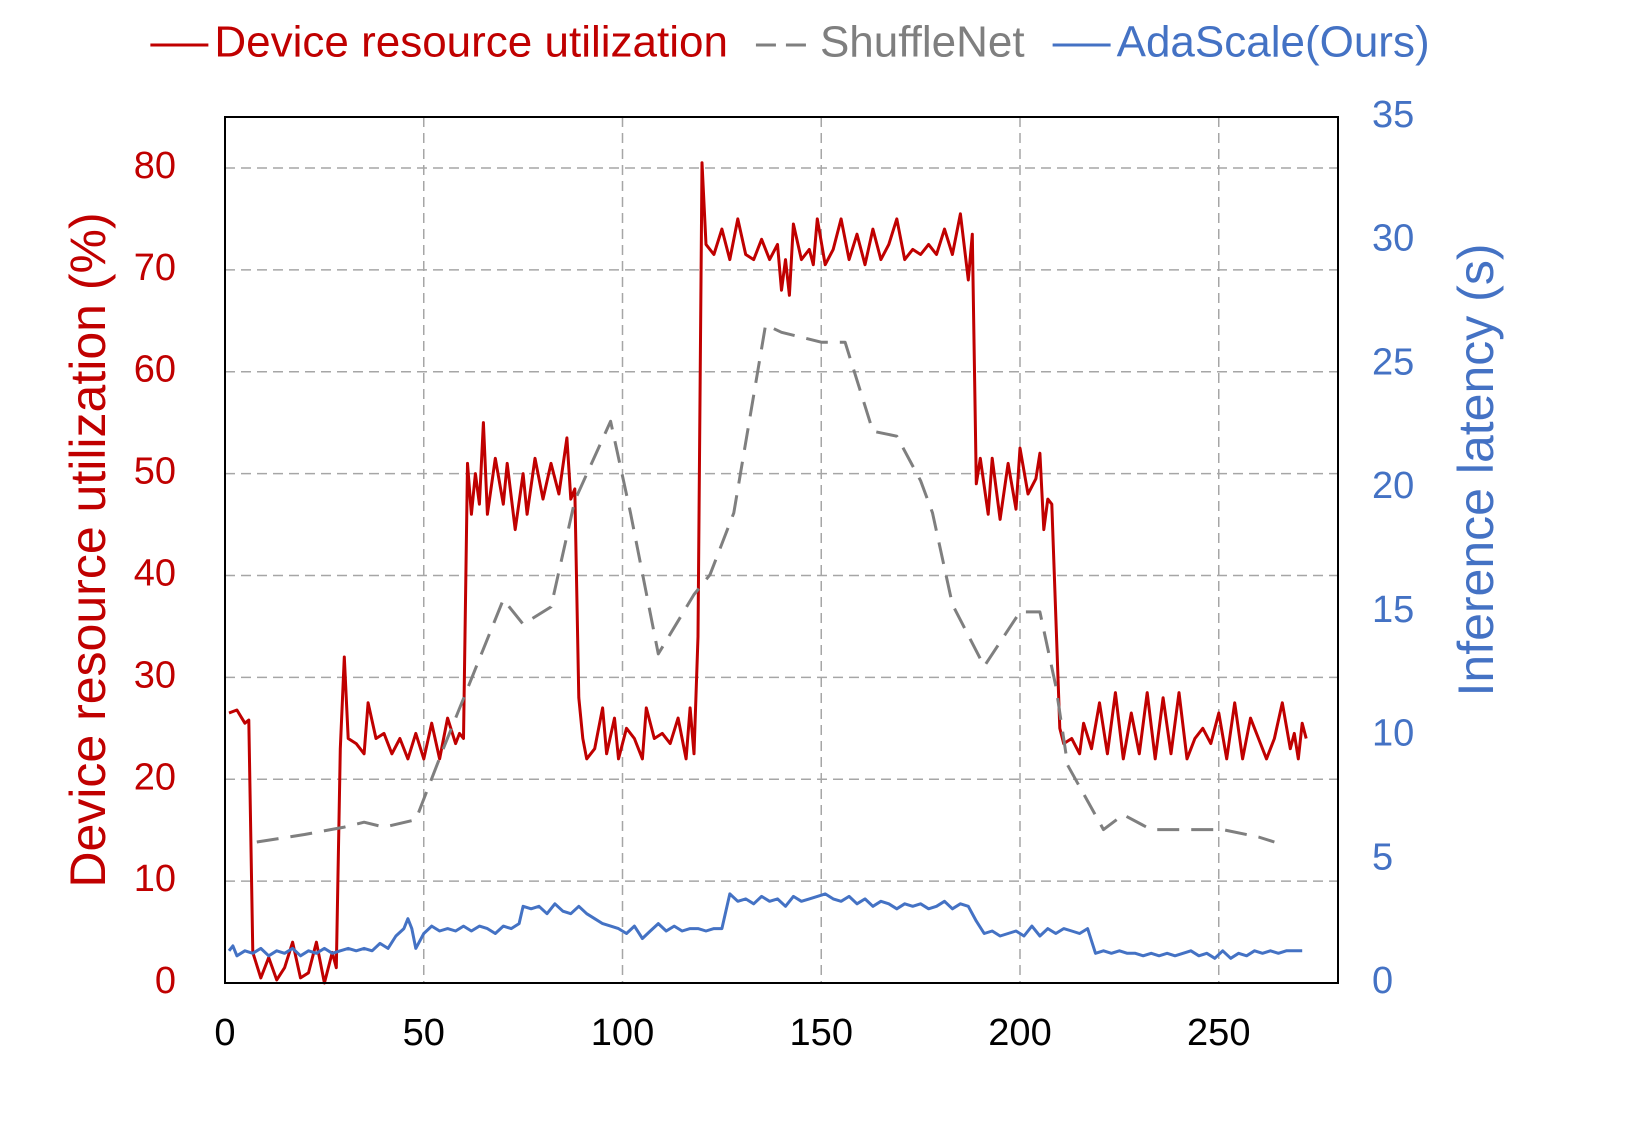 The image size is (1652, 1122). Describe the element at coordinates (622, 1033) in the screenshot. I see `x-tick-label: 100` at that location.